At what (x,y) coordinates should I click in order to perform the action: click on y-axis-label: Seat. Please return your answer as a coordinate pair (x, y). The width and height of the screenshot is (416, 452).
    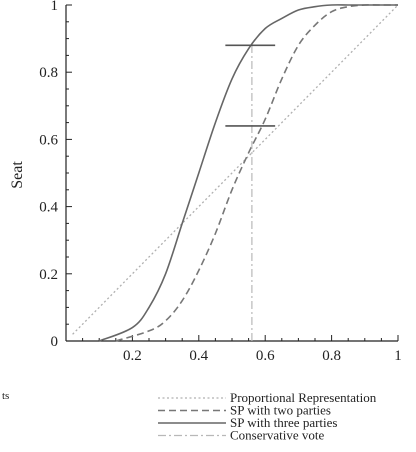
    Looking at the image, I should click on (17, 175).